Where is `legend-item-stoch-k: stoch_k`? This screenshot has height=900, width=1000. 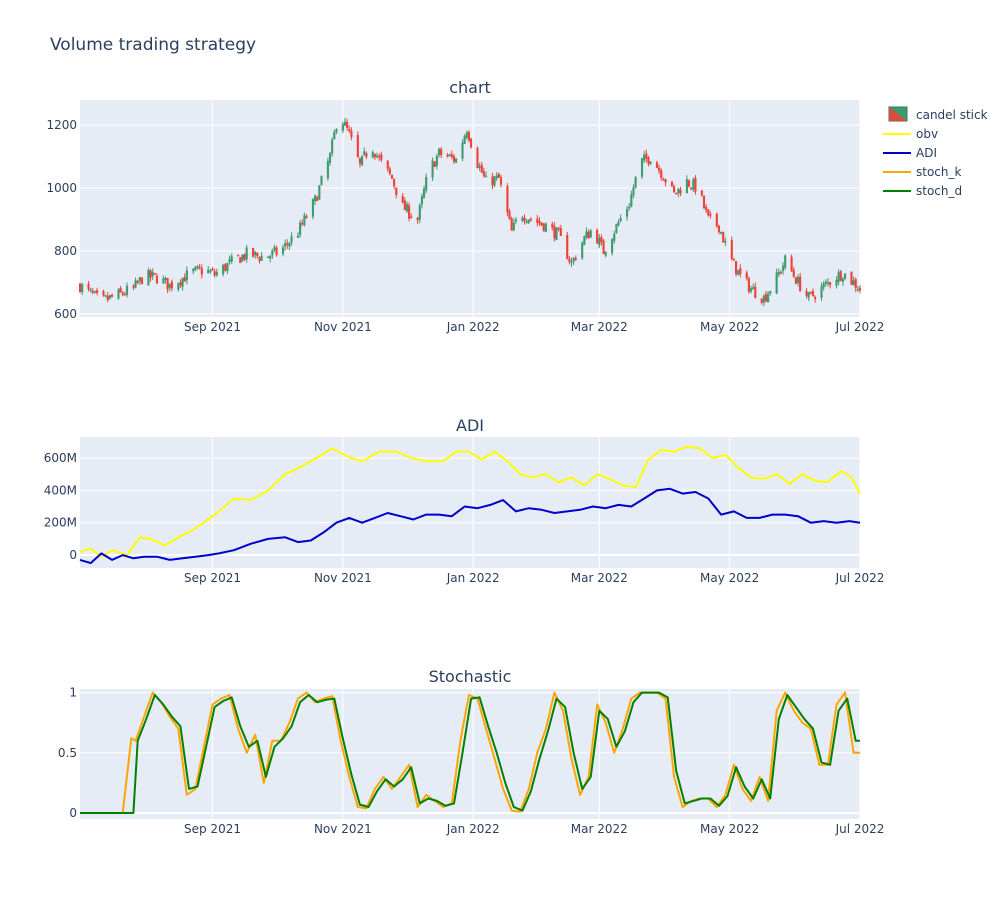
legend-item-stoch-k: stoch_k is located at coordinates (922, 172).